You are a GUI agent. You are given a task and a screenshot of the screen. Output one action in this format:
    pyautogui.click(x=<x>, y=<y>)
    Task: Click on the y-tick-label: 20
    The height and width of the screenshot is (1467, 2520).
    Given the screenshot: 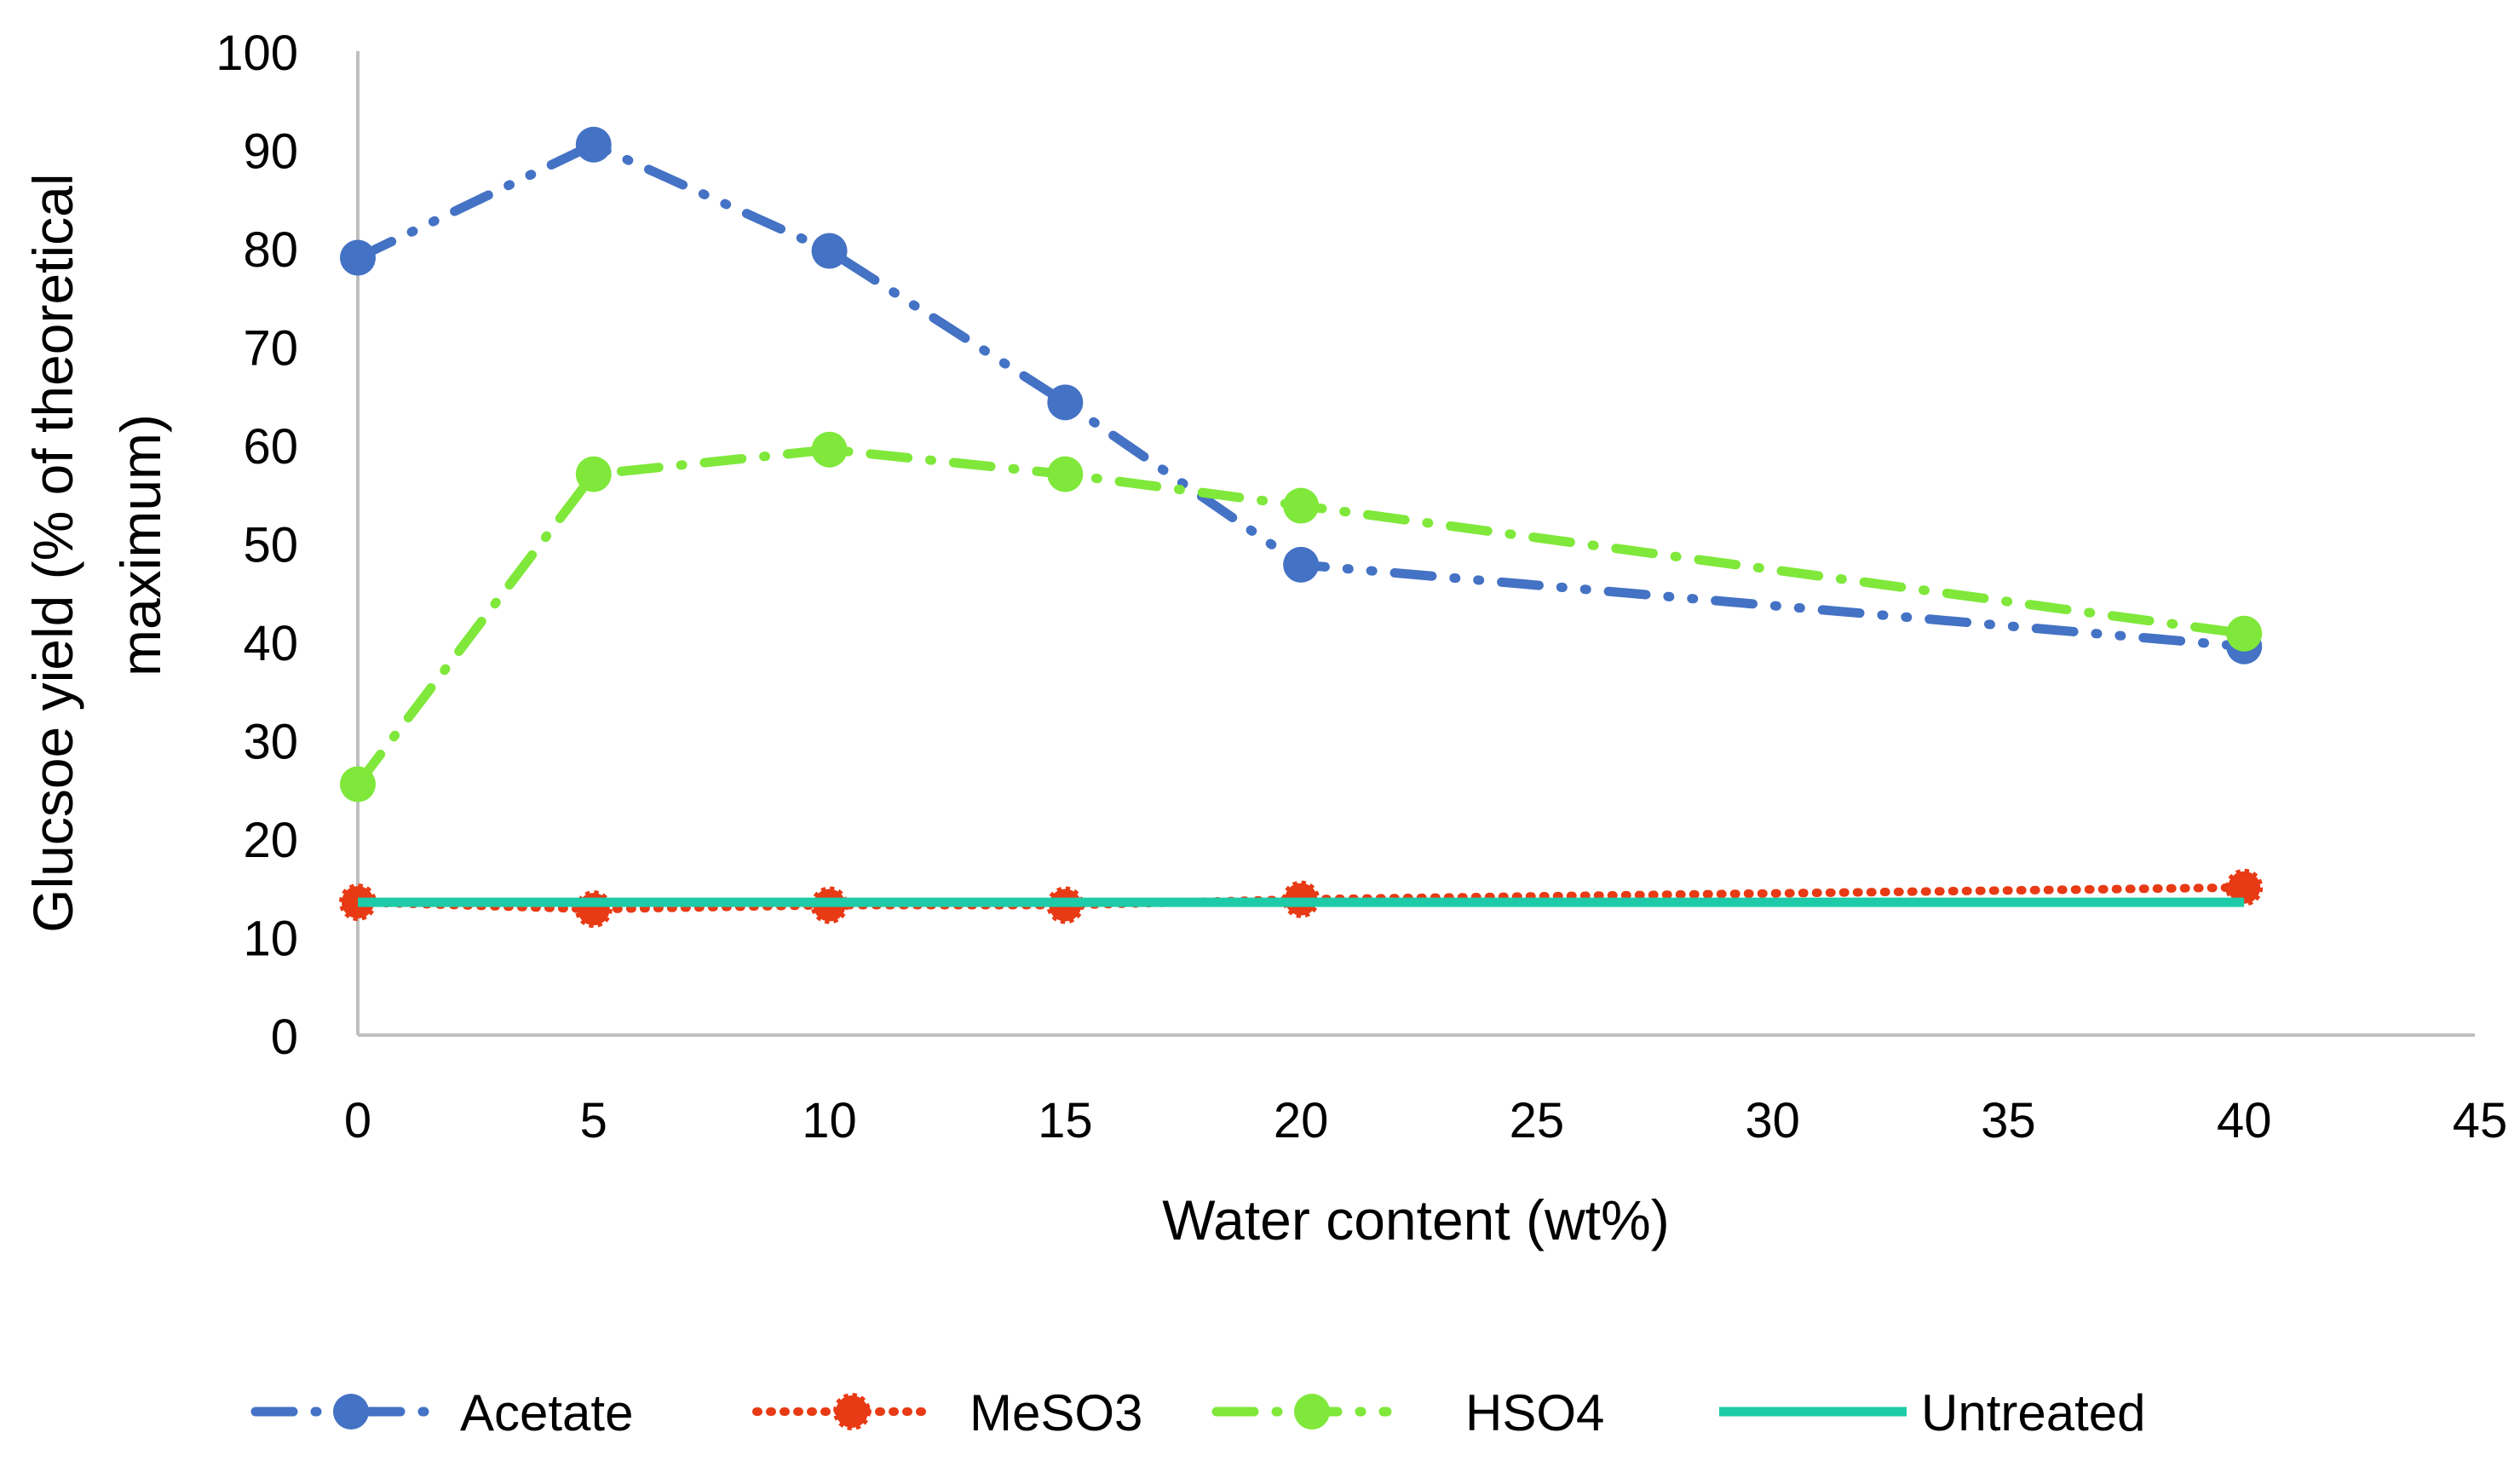 What is the action you would take?
    pyautogui.click(x=270, y=840)
    